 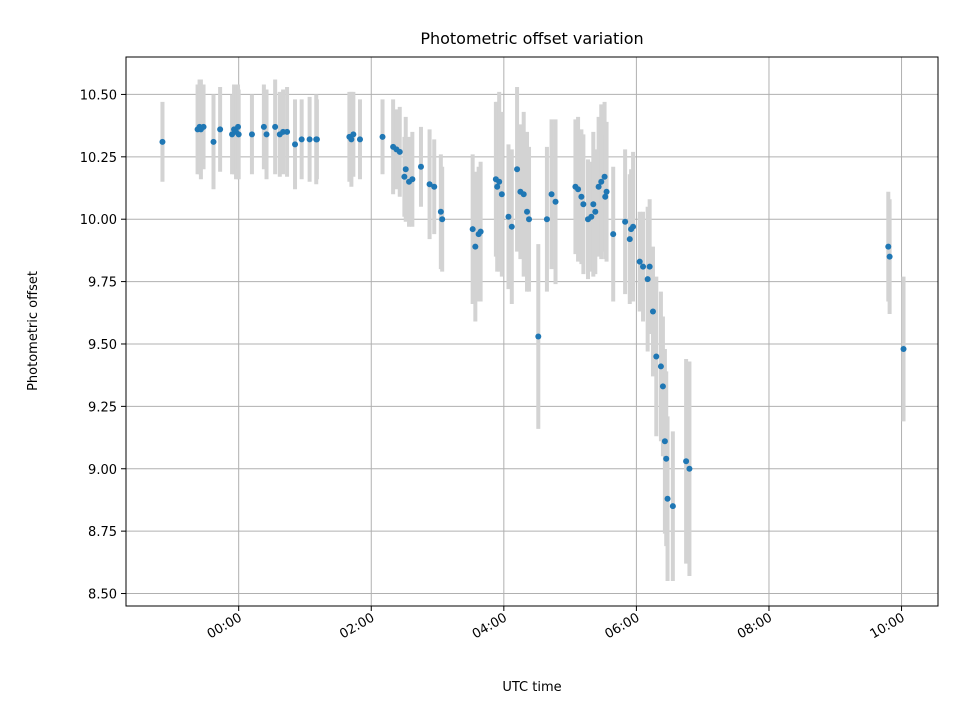 I want to click on y-tick-label: 10.25, so click(x=98, y=158).